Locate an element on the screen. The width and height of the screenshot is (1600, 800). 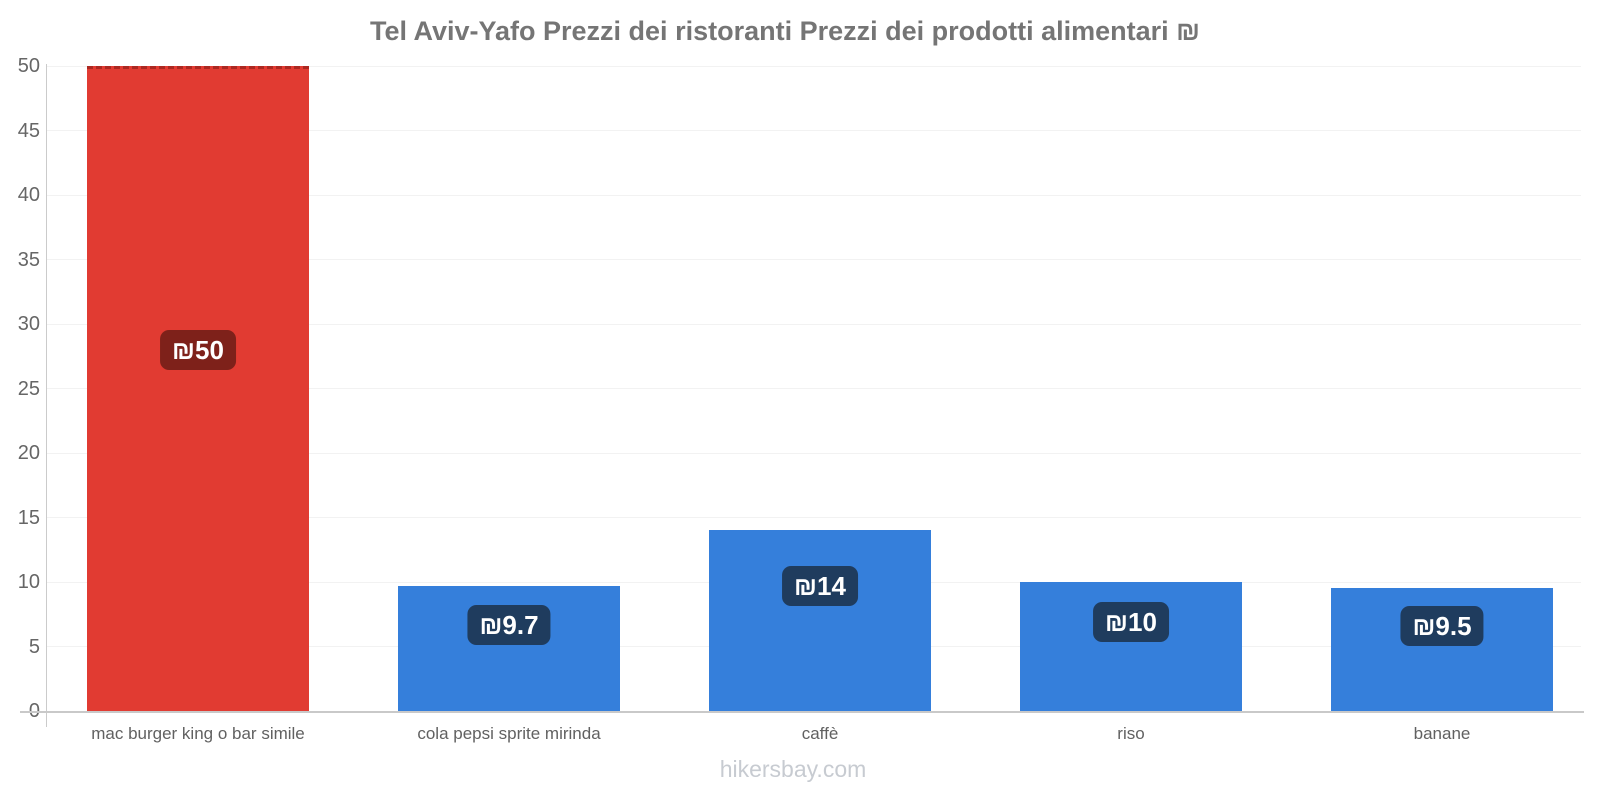
y-tick-label: 15 is located at coordinates (28, 517).